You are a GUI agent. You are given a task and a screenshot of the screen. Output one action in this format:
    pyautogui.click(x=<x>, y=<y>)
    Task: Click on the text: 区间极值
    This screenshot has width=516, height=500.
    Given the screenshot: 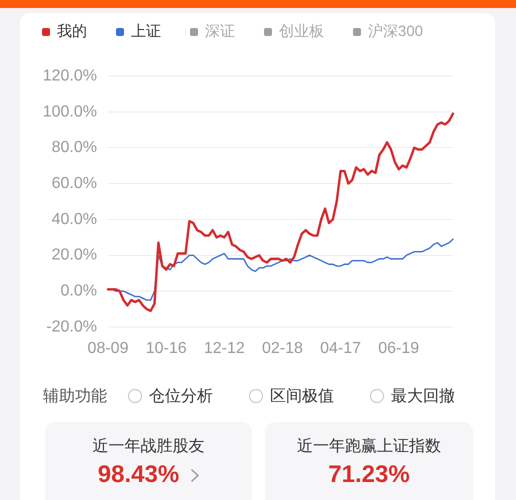 What is the action you would take?
    pyautogui.click(x=302, y=397)
    